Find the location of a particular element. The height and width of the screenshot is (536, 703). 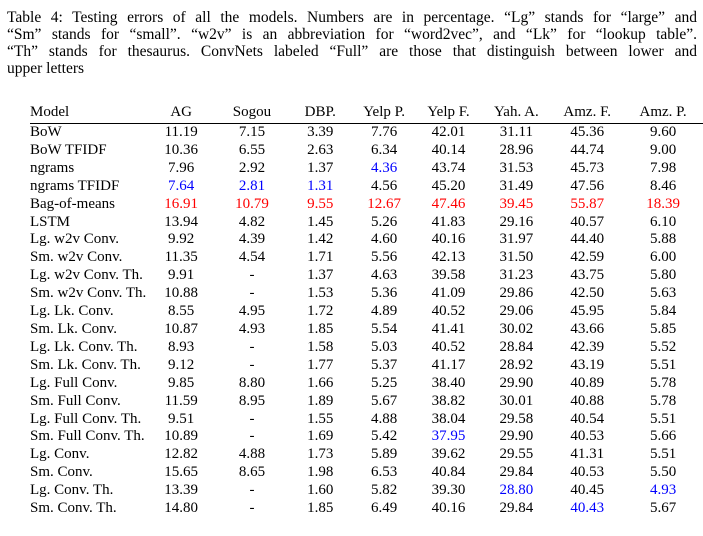

table-cell: 39.58 is located at coordinates (448, 275).